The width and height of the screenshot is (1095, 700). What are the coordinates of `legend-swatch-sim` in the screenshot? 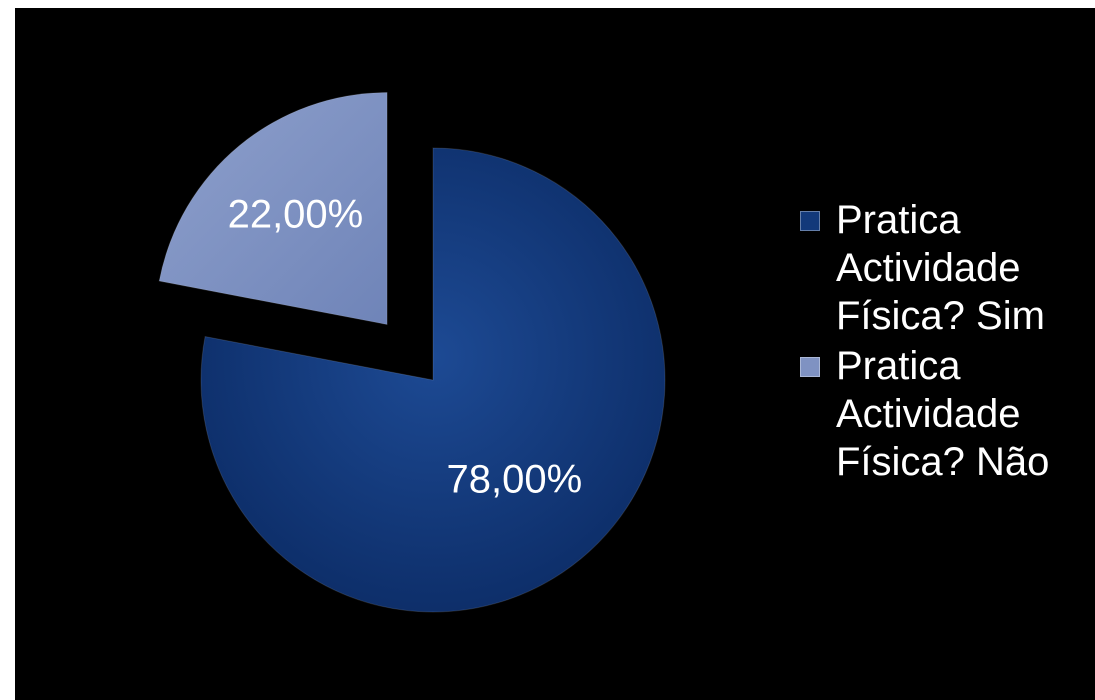 It's located at (810, 221).